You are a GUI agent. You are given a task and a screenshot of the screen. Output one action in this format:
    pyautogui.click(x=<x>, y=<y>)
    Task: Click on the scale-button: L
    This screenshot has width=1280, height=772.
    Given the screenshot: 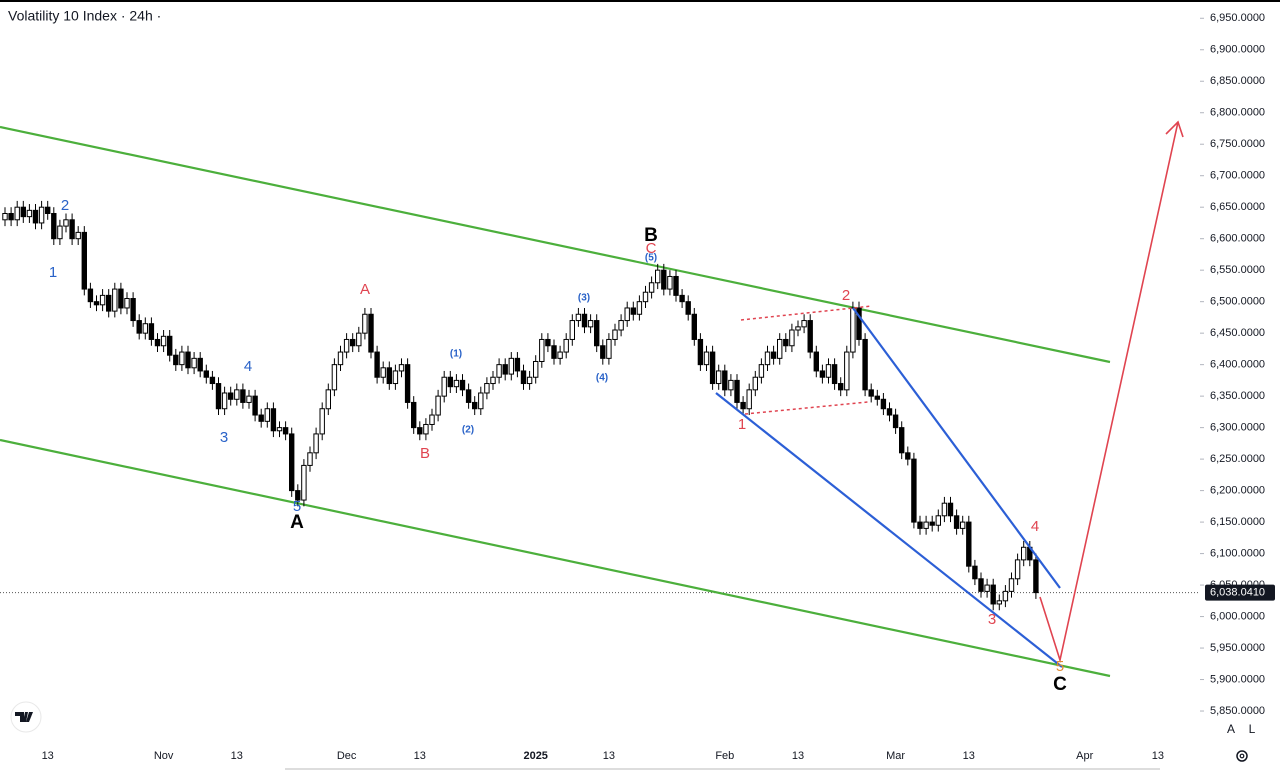 What is the action you would take?
    pyautogui.click(x=1252, y=729)
    